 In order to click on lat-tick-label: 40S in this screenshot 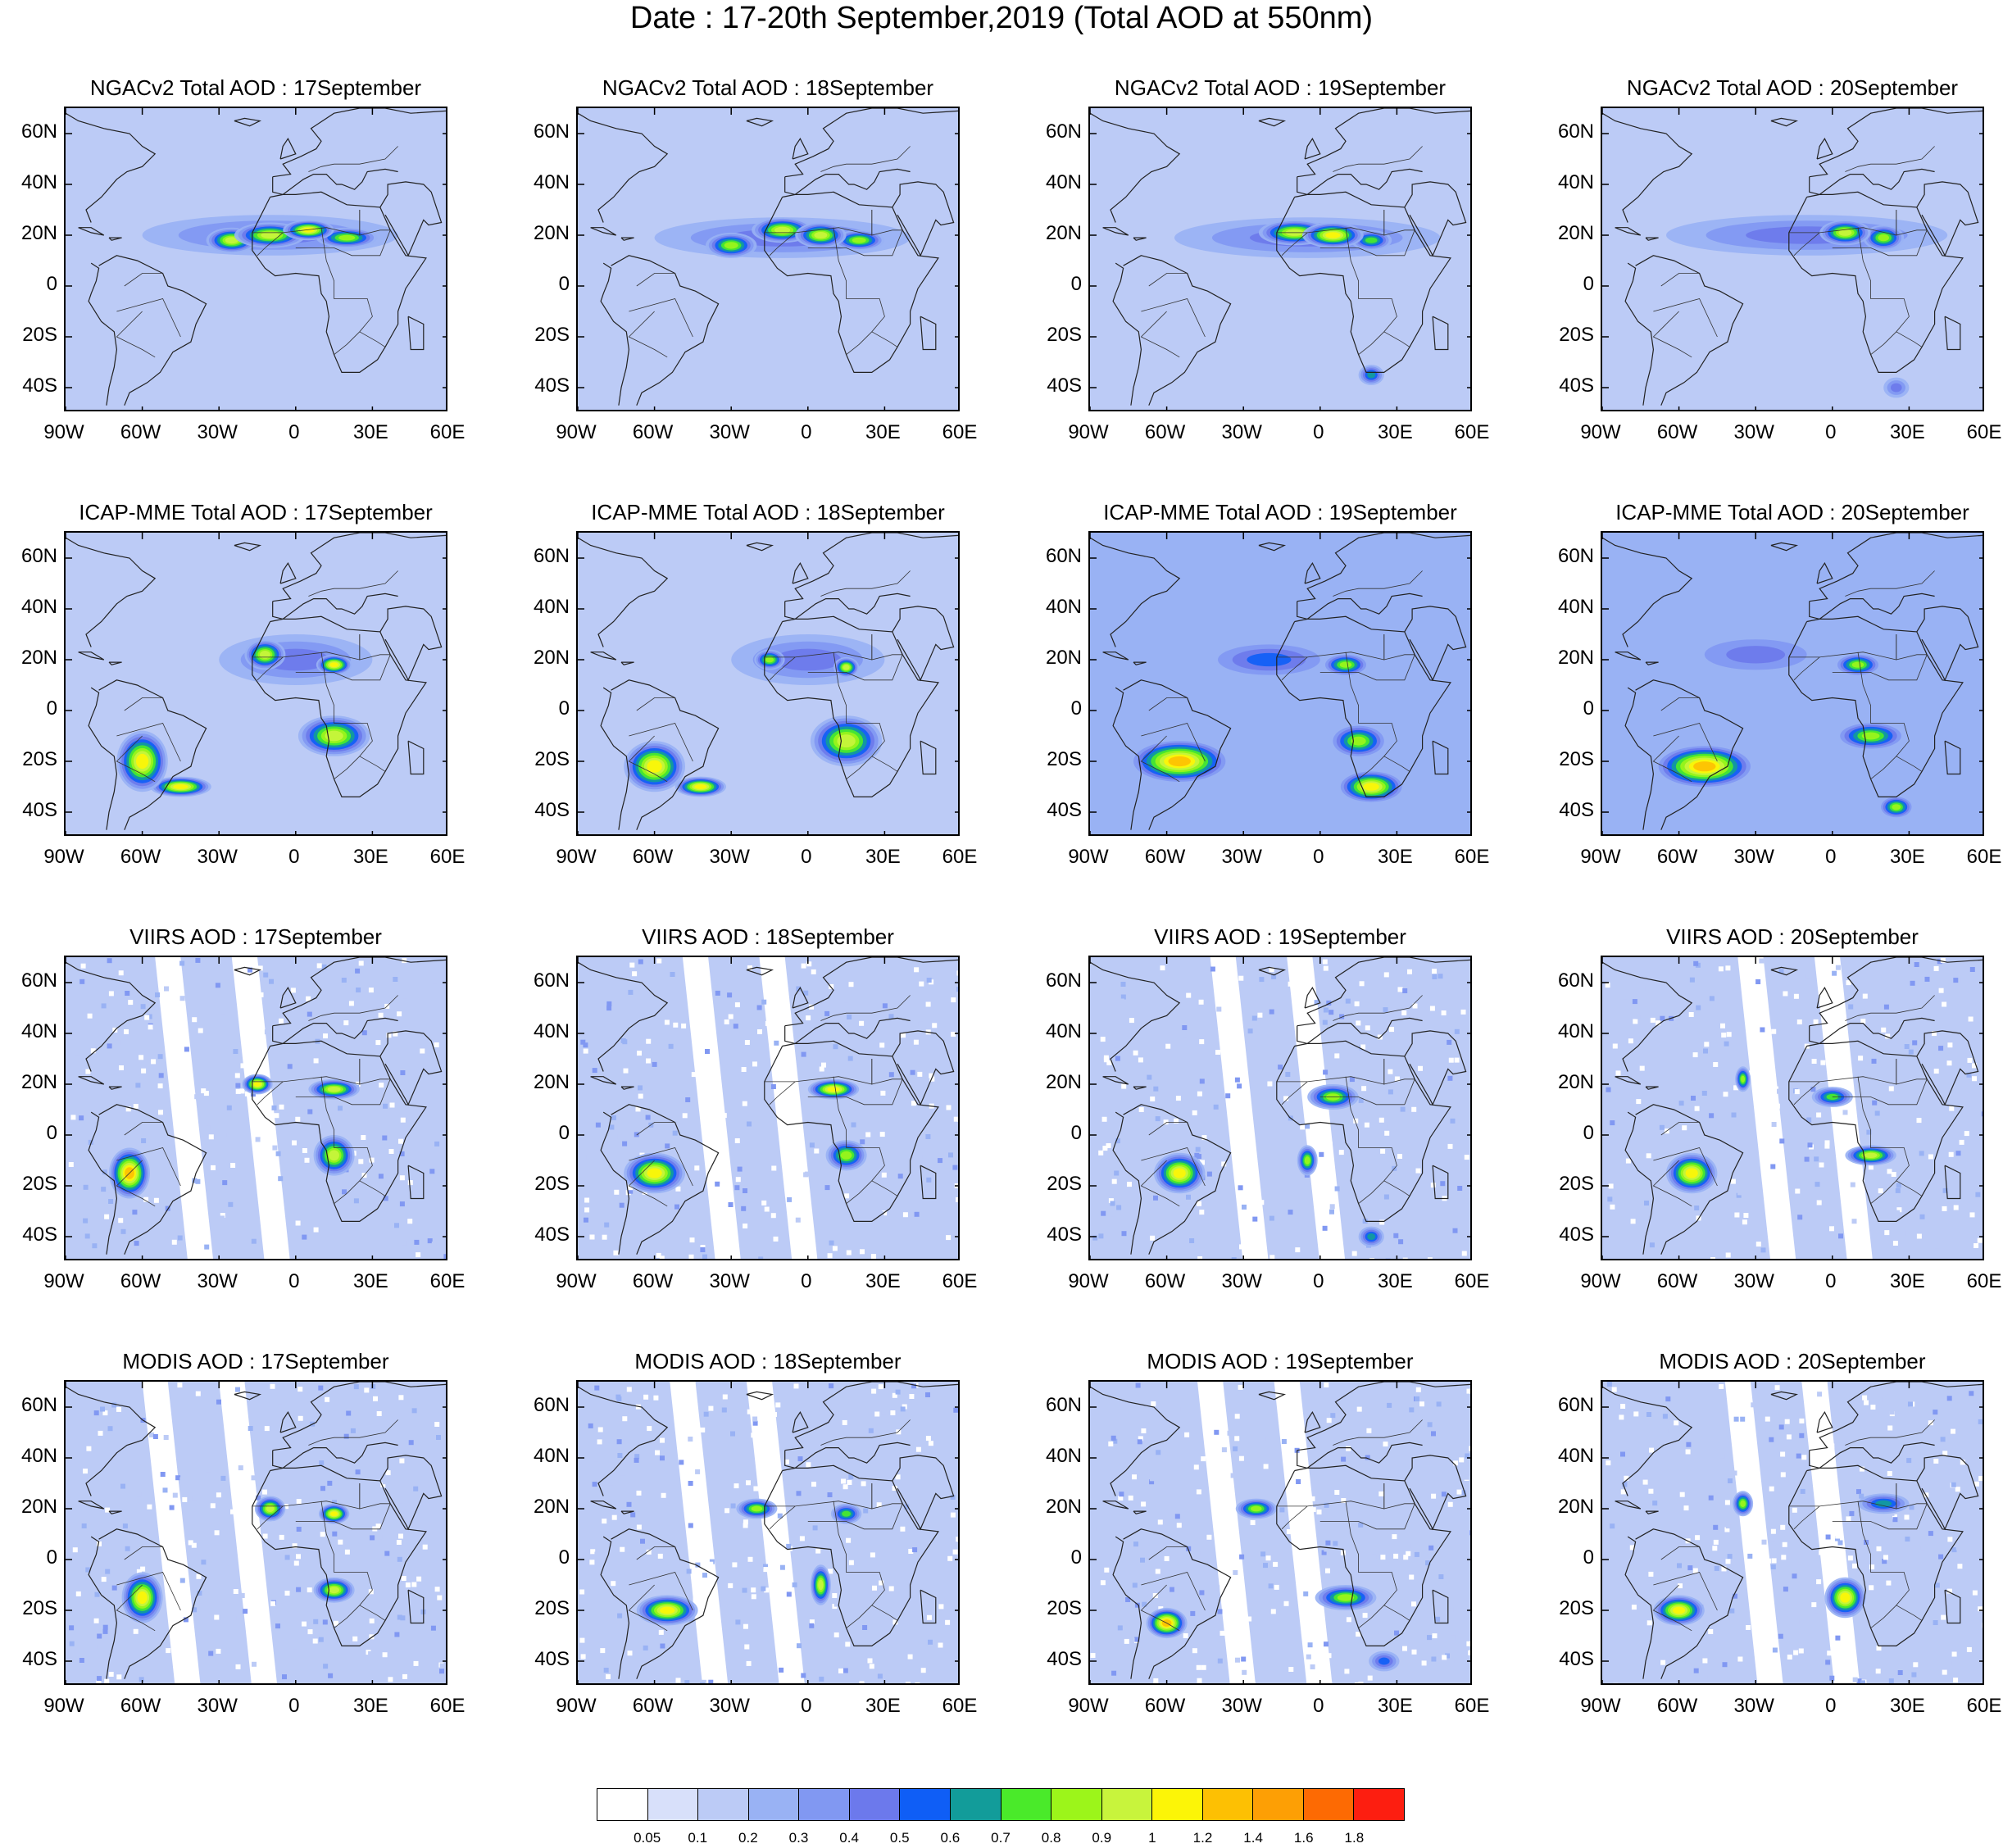, I will do `click(1576, 1659)`.